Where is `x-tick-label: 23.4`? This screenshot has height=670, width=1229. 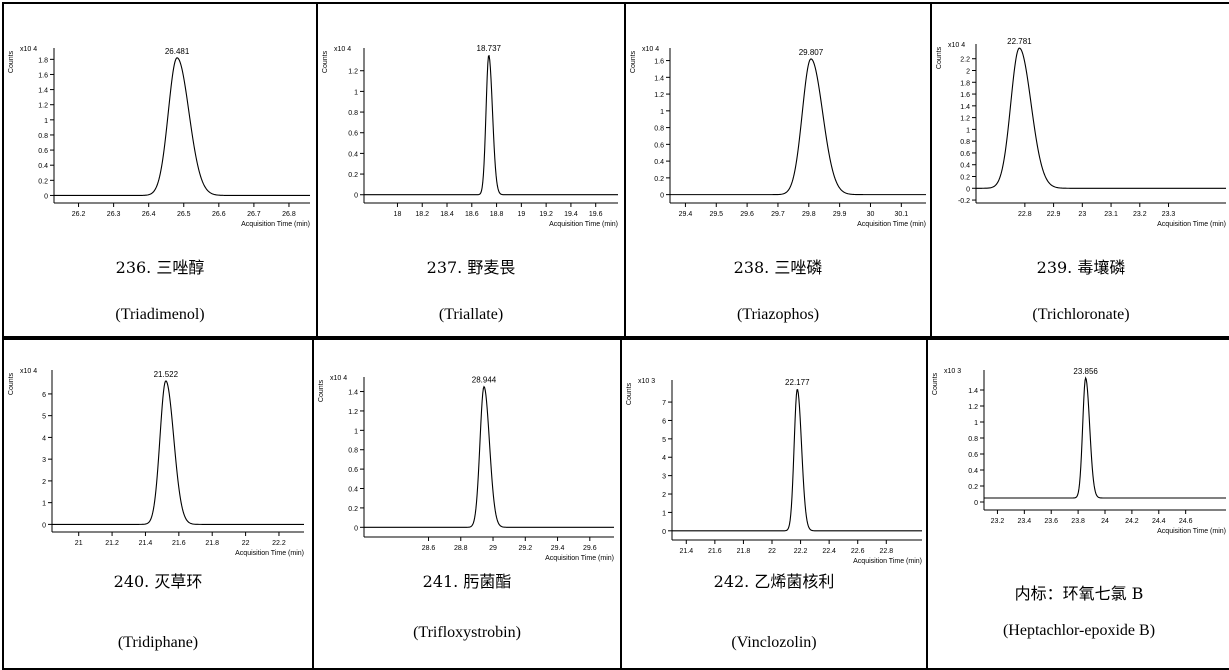 x-tick-label: 23.4 is located at coordinates (1025, 521).